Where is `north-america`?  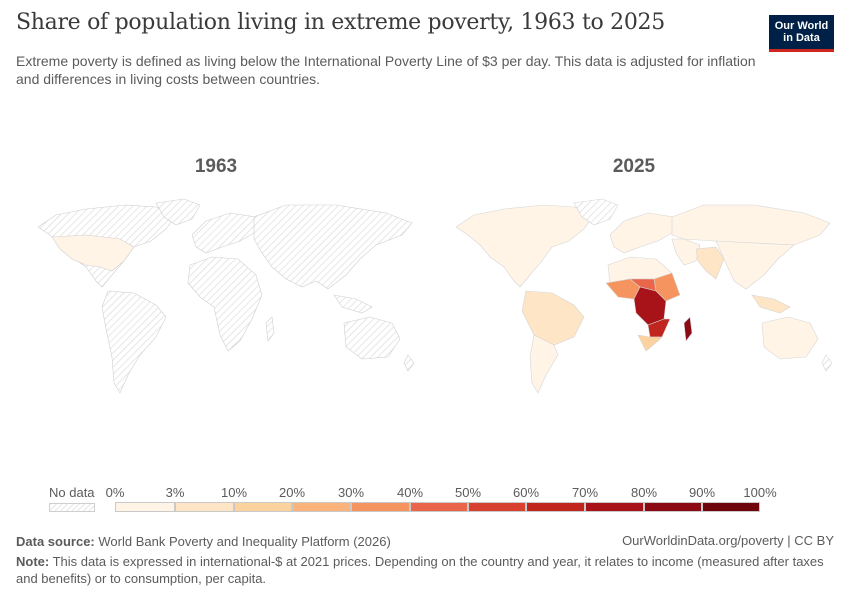
north-america is located at coordinates (525, 246).